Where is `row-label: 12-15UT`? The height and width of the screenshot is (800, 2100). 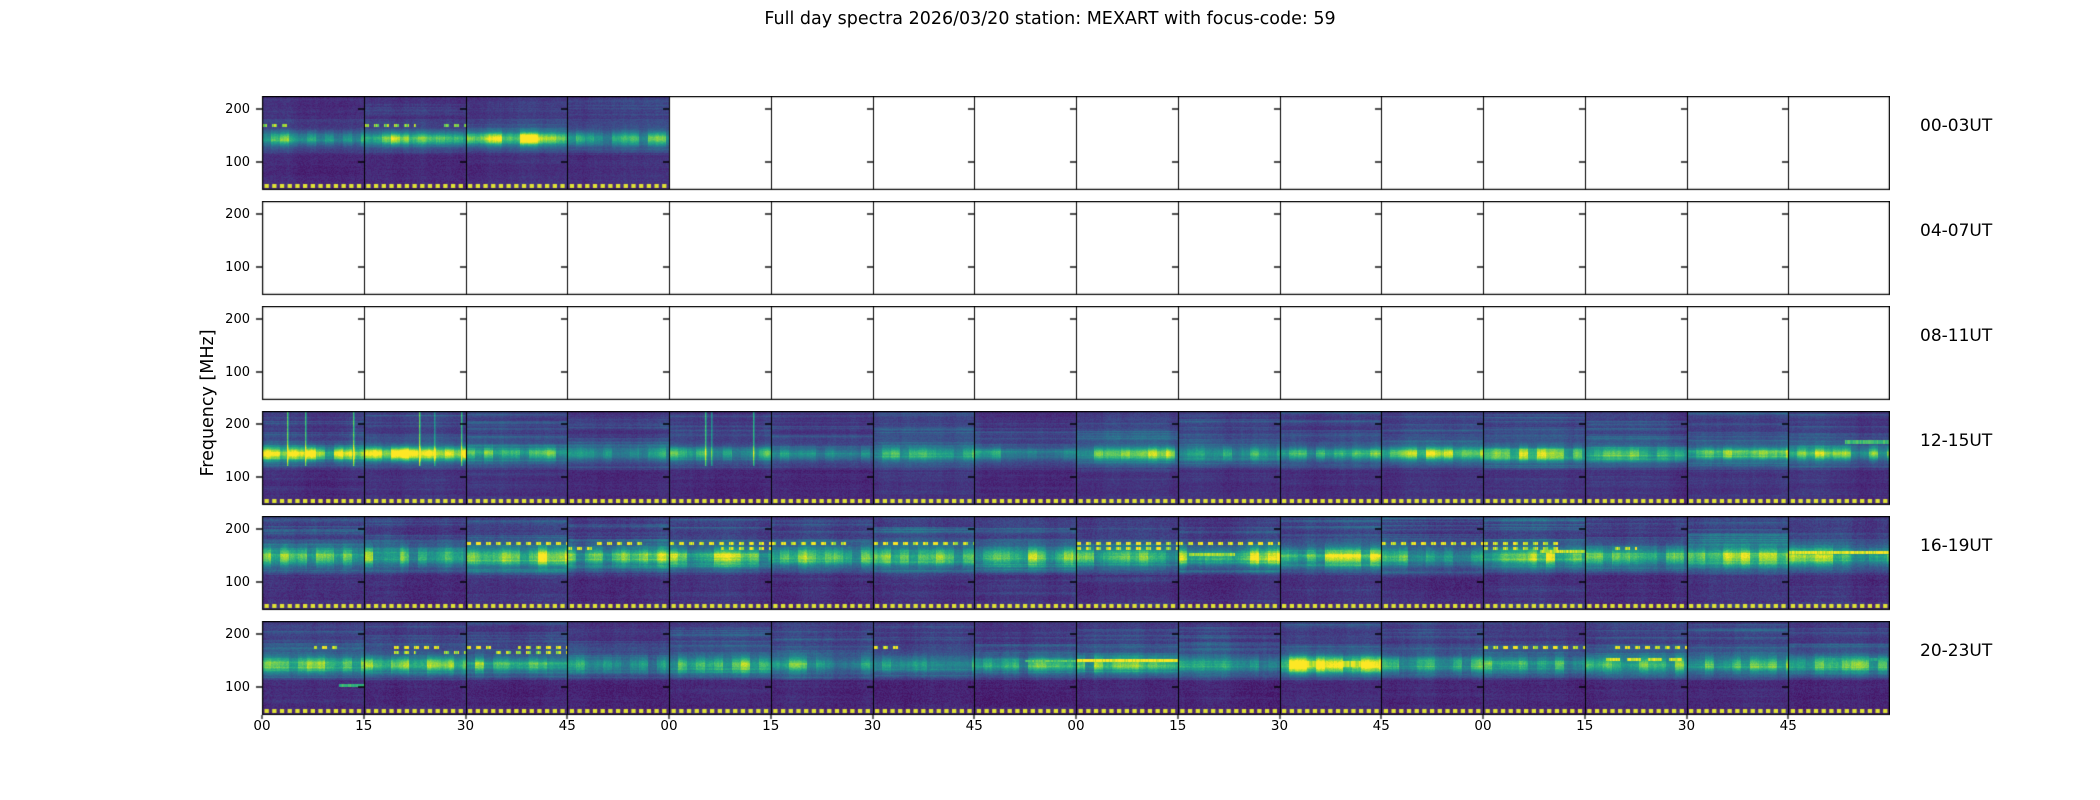
row-label: 12-15UT is located at coordinates (1956, 441).